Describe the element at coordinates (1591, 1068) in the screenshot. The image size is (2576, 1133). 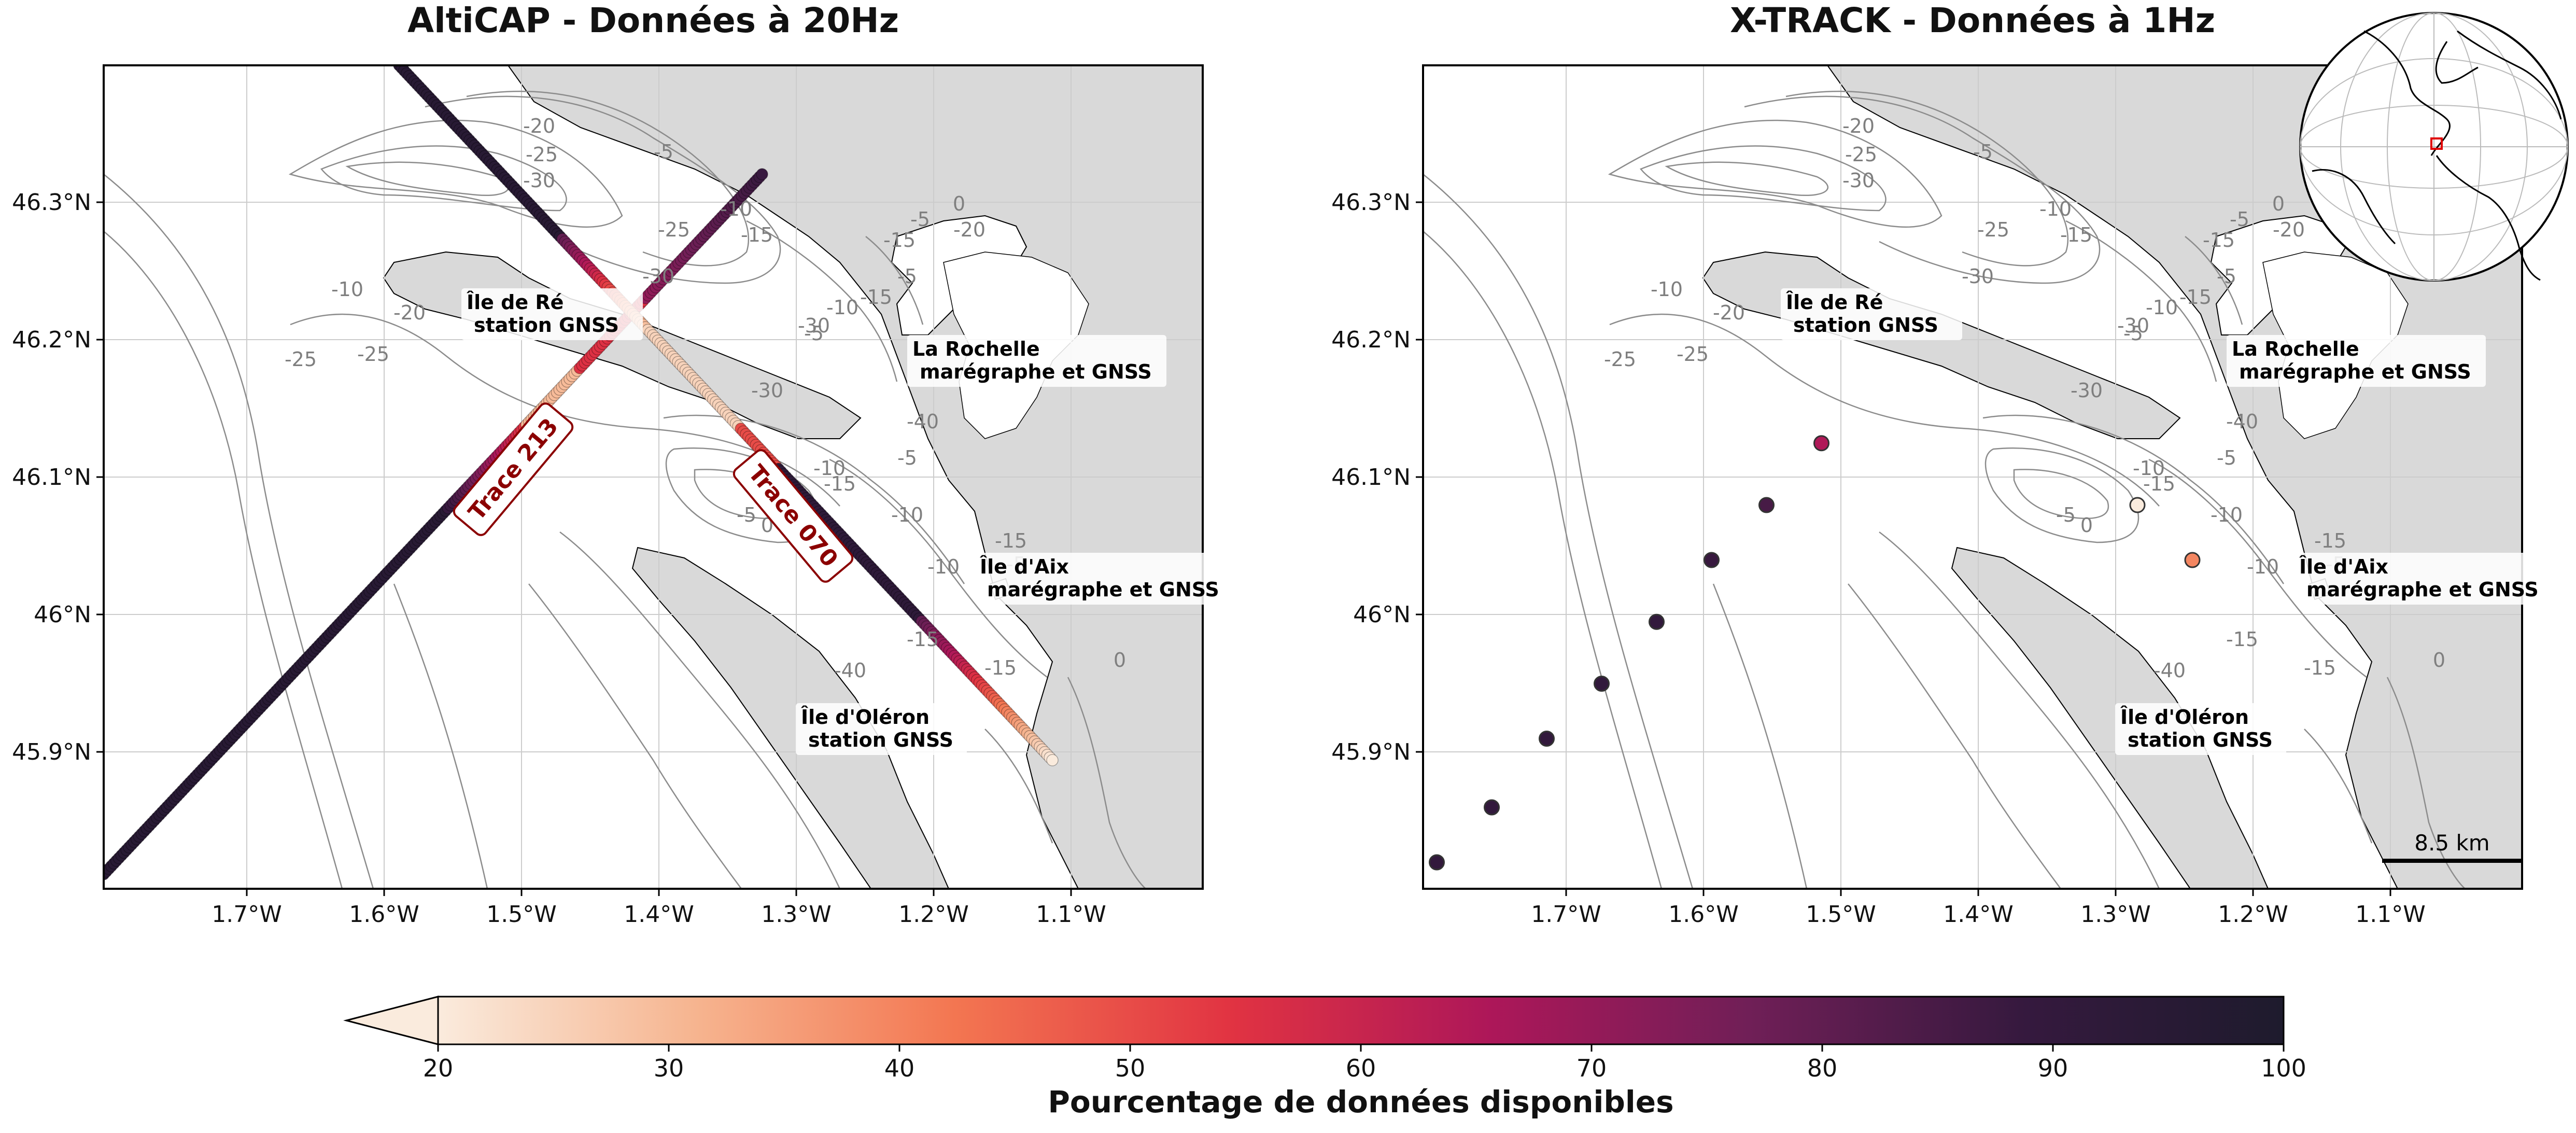
I see `colorbar-tick-label: 70` at that location.